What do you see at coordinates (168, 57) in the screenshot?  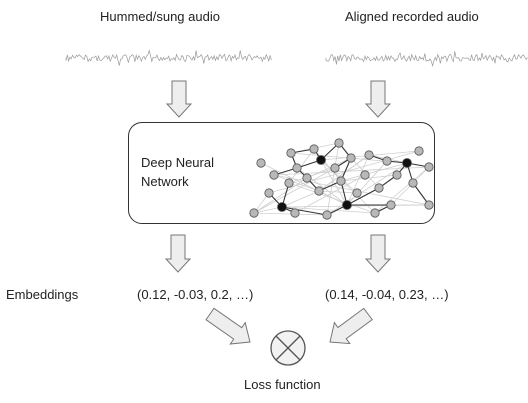 I see `left-waveform-icon` at bounding box center [168, 57].